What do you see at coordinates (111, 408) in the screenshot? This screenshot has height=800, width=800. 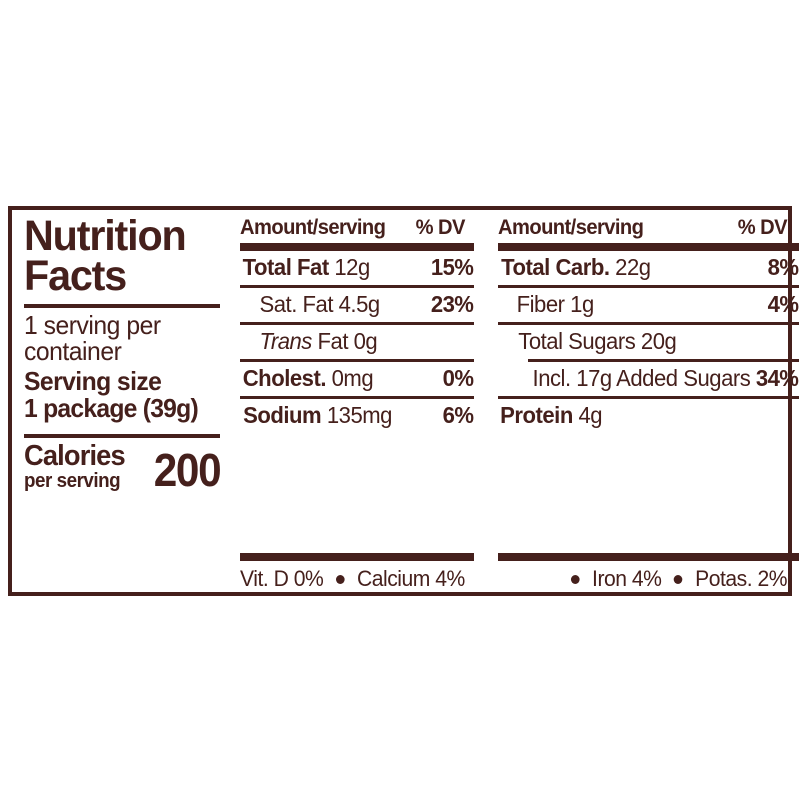 I see `serving-size-value: 1 package (39g)` at bounding box center [111, 408].